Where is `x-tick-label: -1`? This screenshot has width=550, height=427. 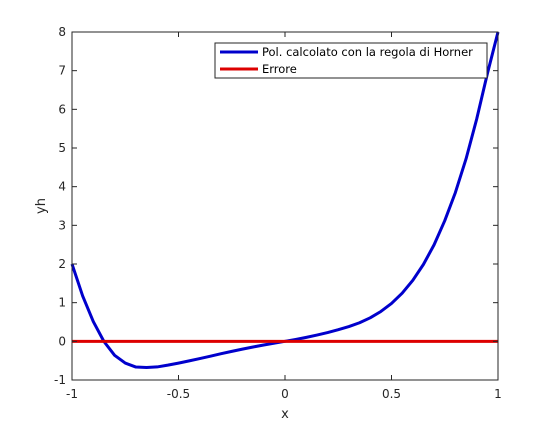
x-tick-label: -1 is located at coordinates (72, 394).